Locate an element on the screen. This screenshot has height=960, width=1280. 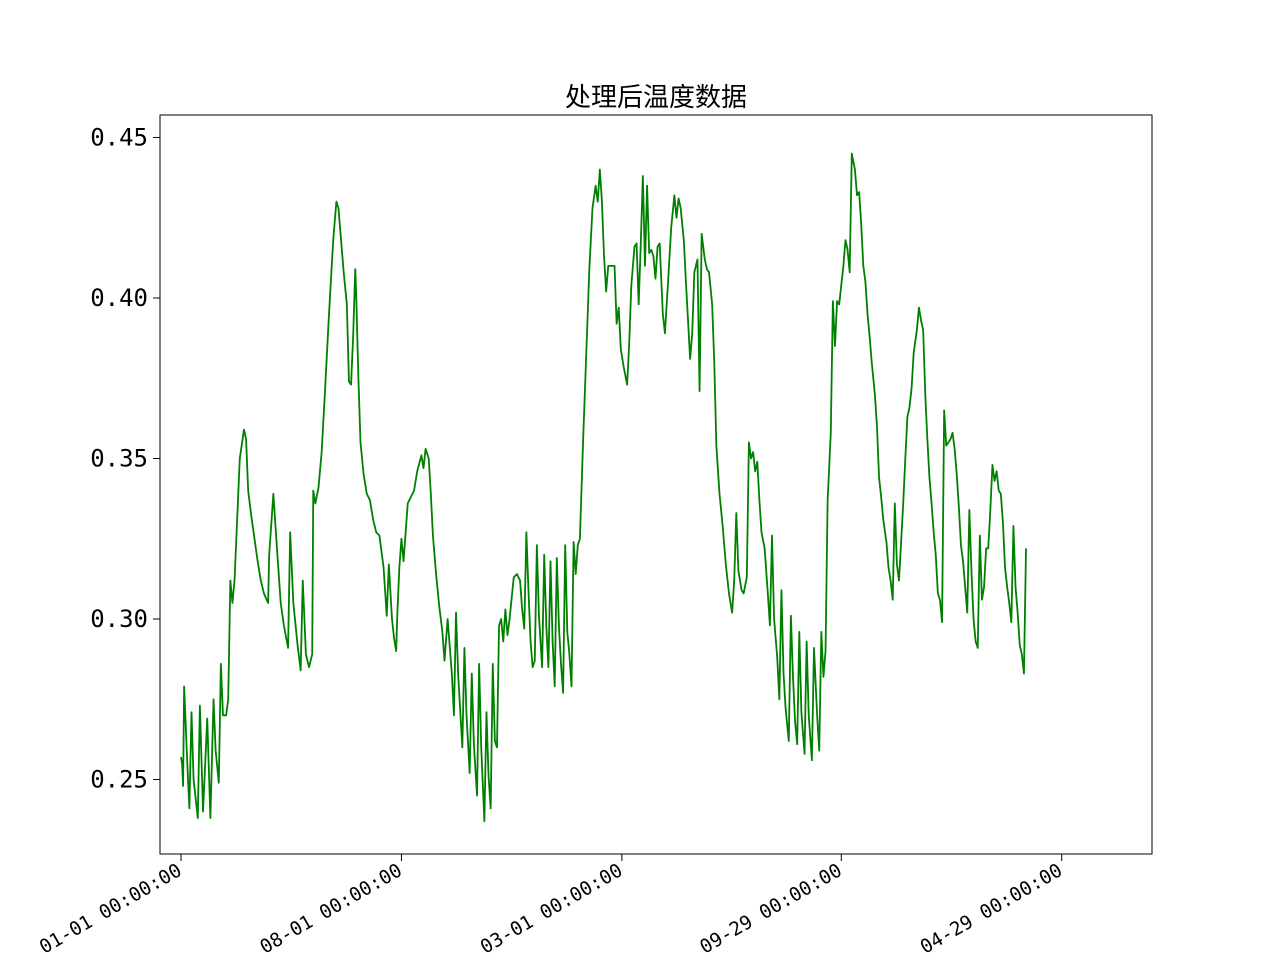
y-axis: 0.25 0.30 0.35 0.40 0.45 is located at coordinates (125, 458).